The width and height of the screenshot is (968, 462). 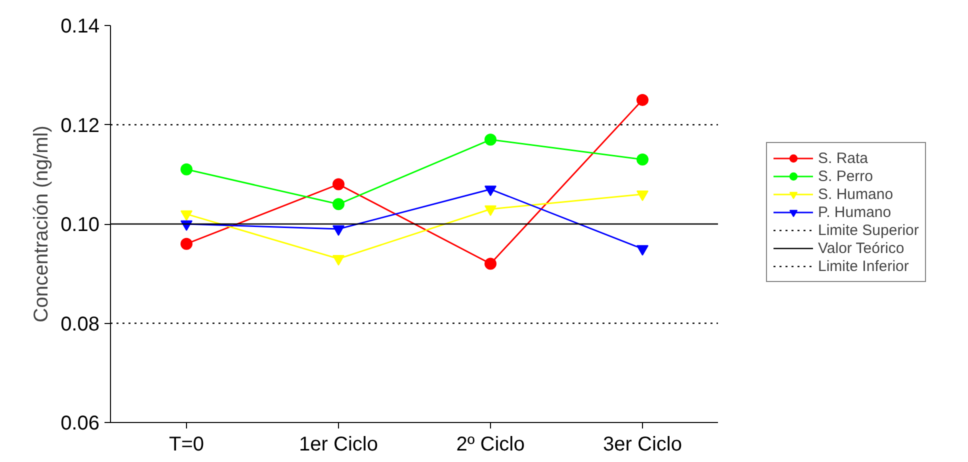 I want to click on x-tick-label: 3er Ciclo, so click(x=642, y=445).